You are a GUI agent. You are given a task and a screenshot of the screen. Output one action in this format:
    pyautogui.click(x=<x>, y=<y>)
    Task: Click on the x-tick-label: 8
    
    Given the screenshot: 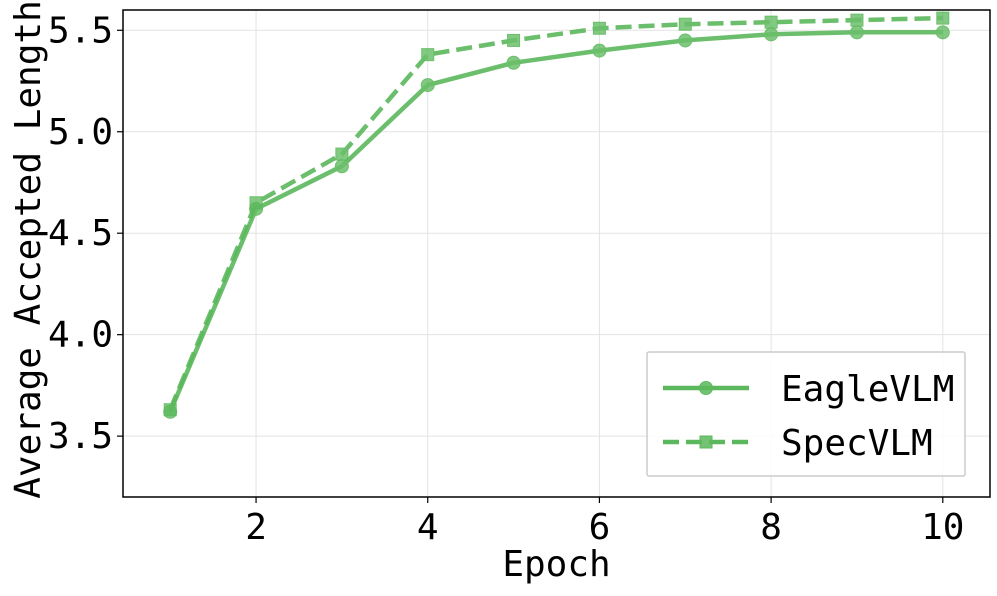 What is the action you would take?
    pyautogui.click(x=771, y=527)
    